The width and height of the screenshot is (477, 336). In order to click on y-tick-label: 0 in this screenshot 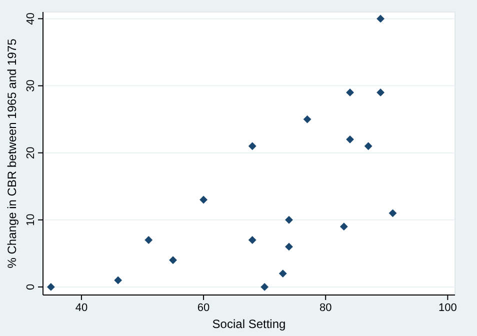, I will do `click(31, 287)`.